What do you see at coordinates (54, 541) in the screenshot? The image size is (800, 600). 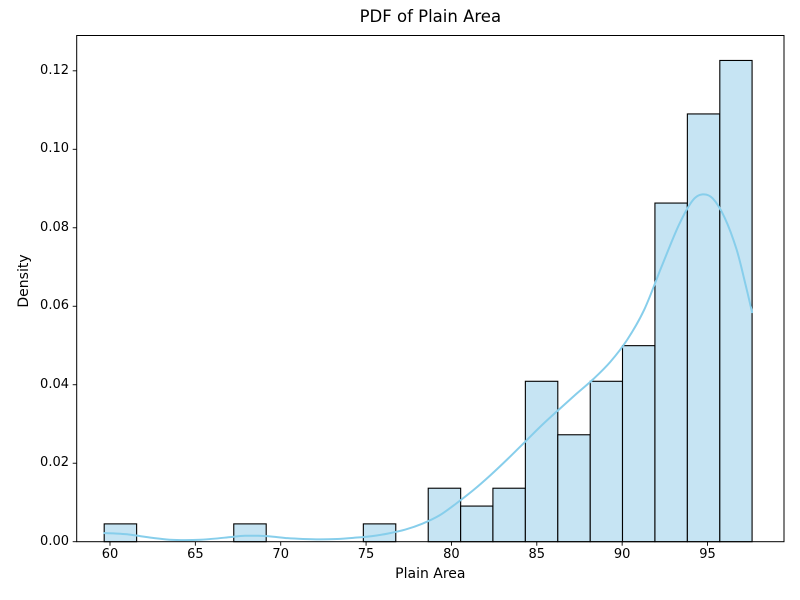 I see `y-tick-label: 0.00` at bounding box center [54, 541].